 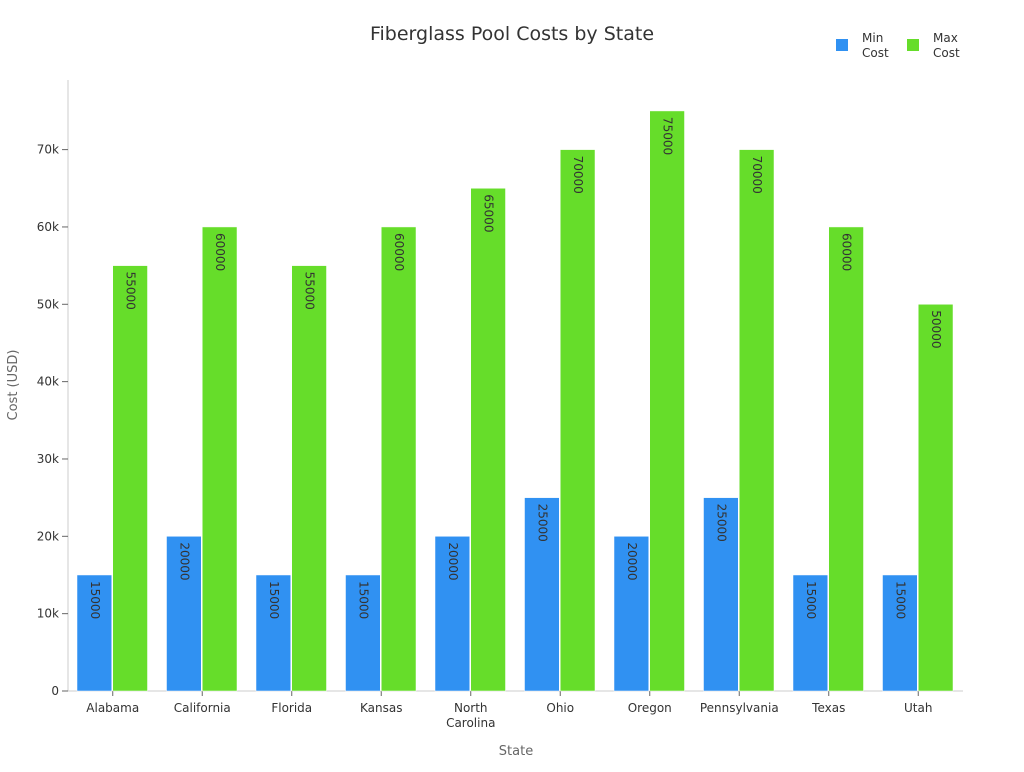 I want to click on y-tick-label: 0, so click(x=55, y=691).